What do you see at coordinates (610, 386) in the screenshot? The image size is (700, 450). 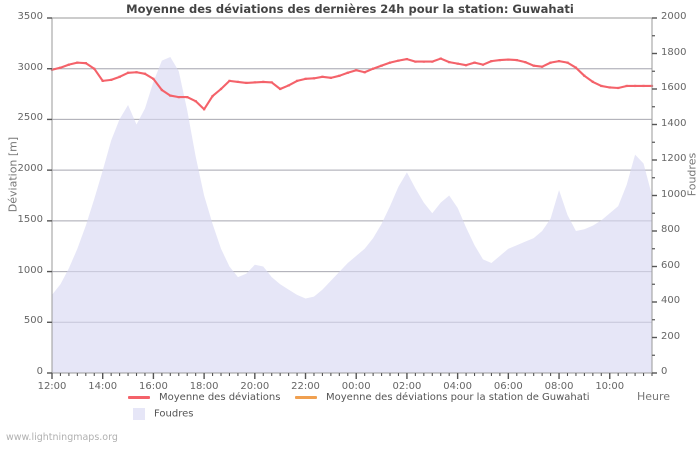 I see `x-tick-1000: 10:00` at bounding box center [610, 386].